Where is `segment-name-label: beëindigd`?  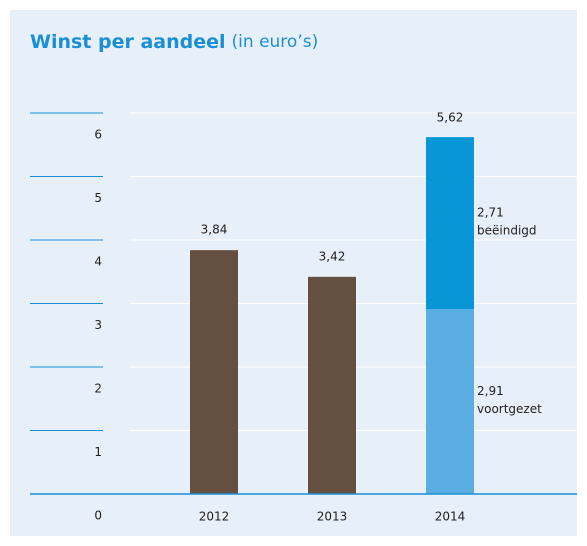 segment-name-label: beëindigd is located at coordinates (507, 231).